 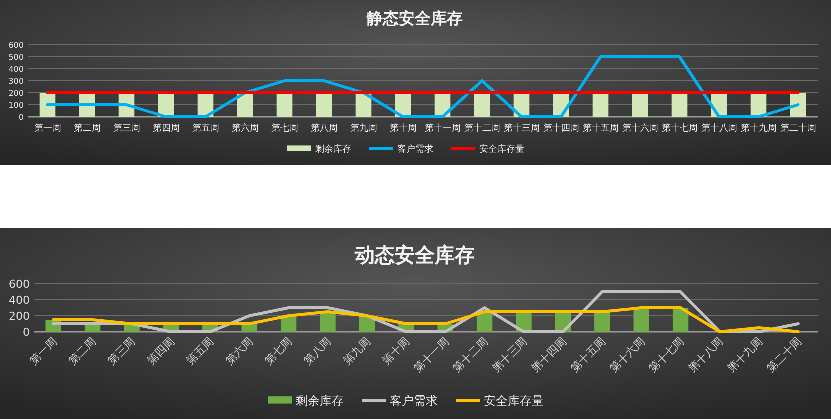 I want to click on y-tick-label: 500, so click(x=16, y=57).